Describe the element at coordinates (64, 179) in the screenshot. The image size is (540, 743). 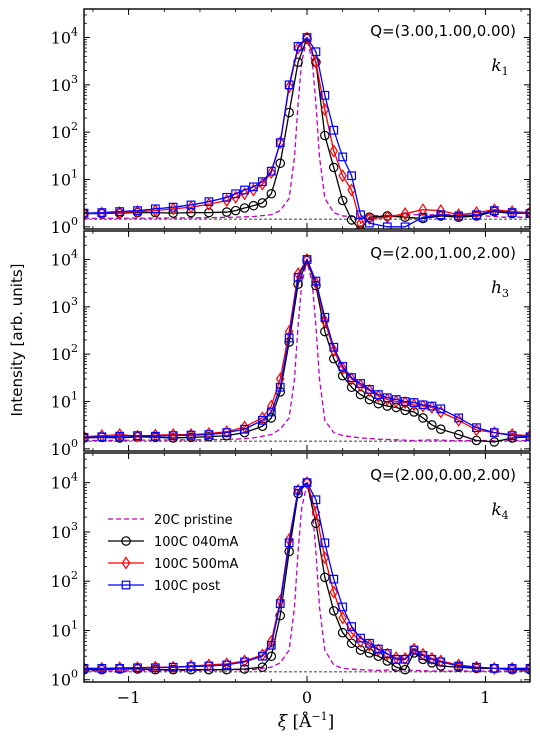
I see `y-tick-label: 10¹` at that location.